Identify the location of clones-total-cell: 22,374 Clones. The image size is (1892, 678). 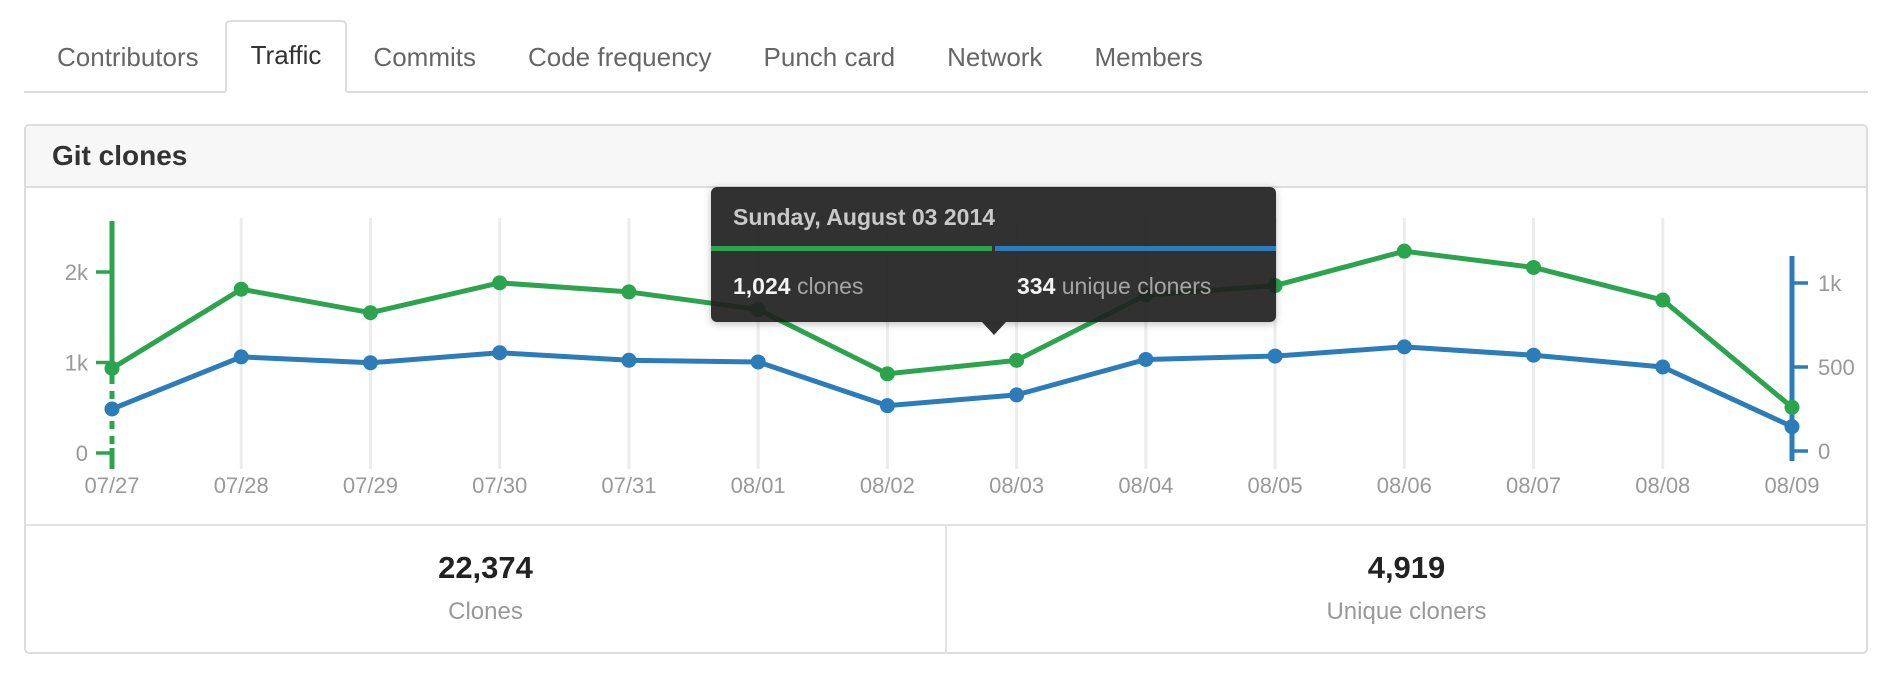
(485, 589).